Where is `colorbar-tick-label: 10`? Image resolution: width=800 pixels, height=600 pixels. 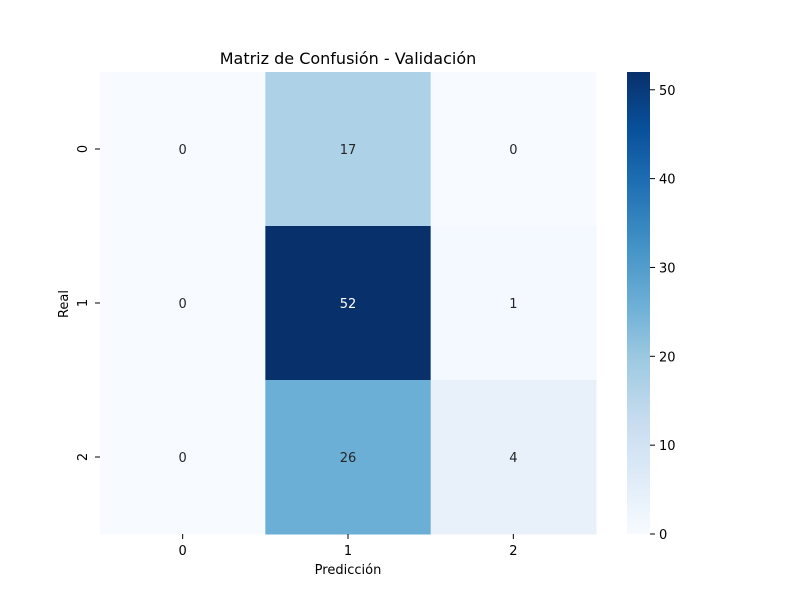 colorbar-tick-label: 10 is located at coordinates (667, 446).